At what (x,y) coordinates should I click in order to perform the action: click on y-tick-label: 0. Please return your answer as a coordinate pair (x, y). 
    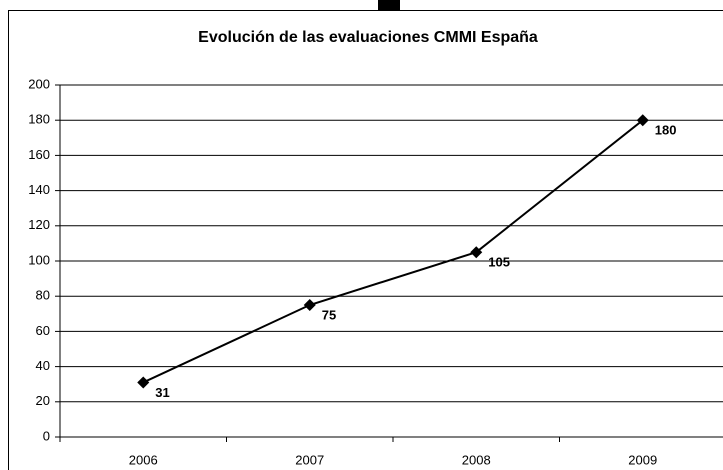
    Looking at the image, I should click on (46, 435).